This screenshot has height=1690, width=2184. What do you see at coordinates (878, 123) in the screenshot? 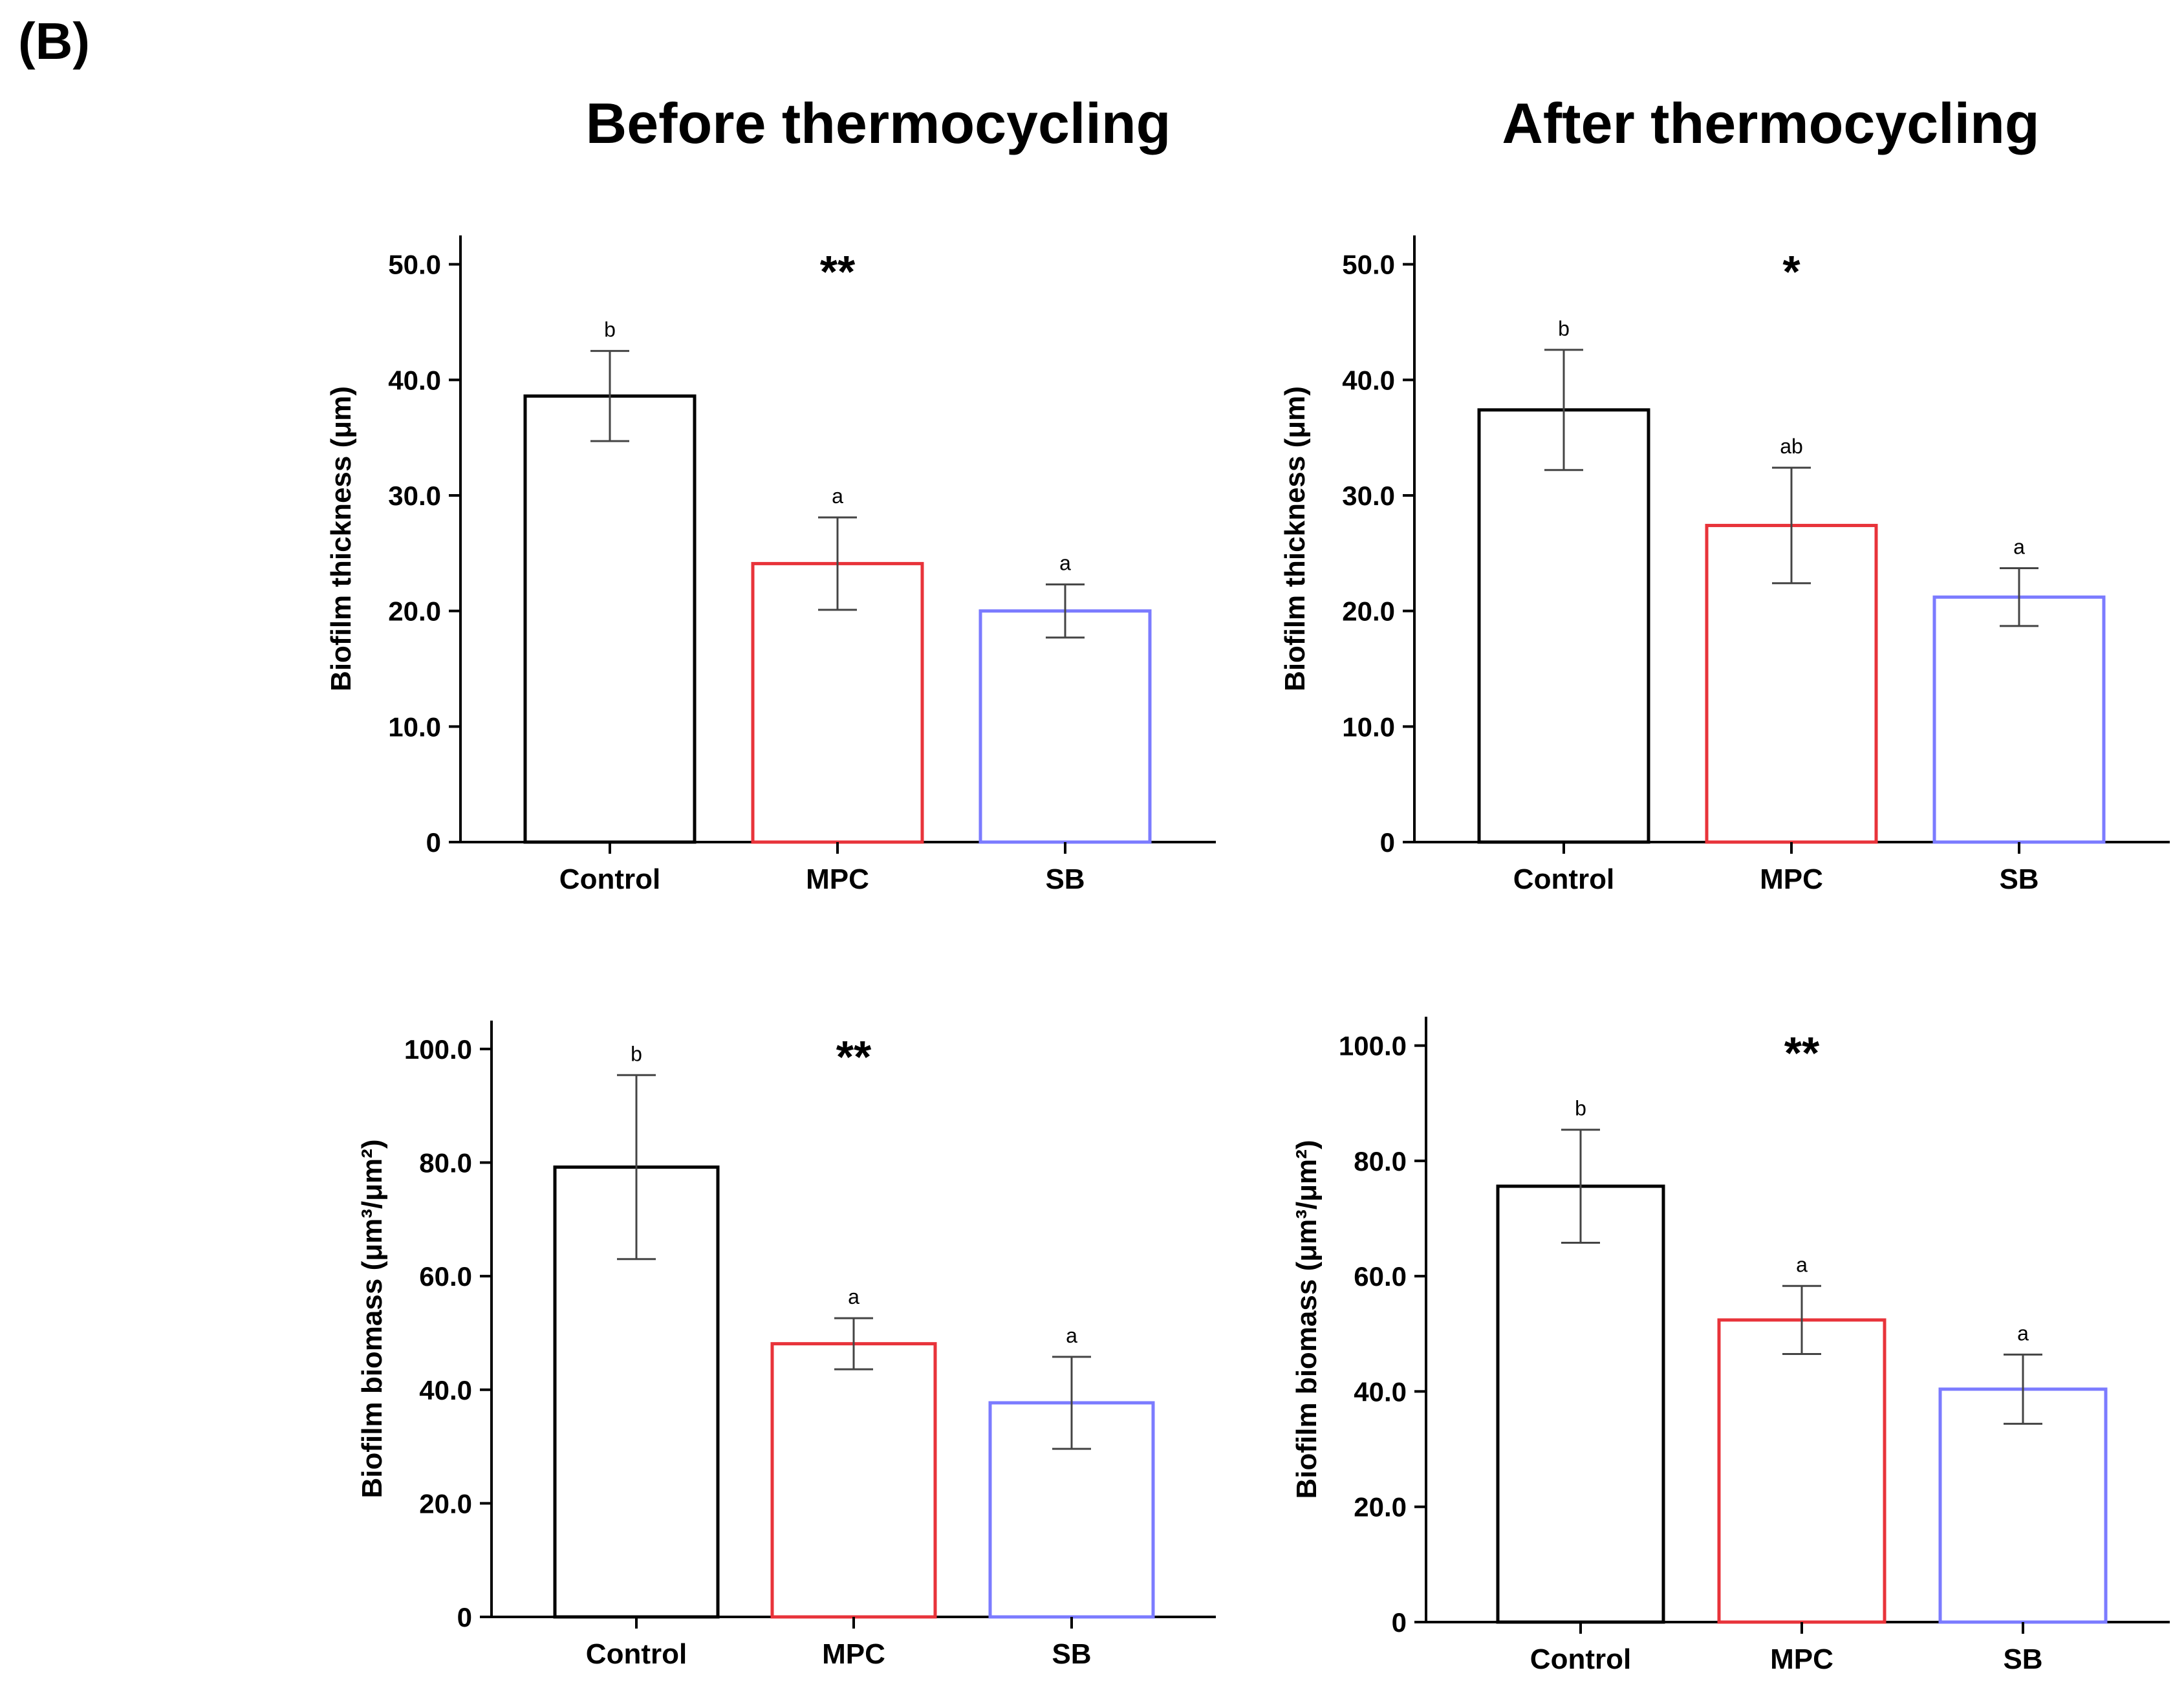
I see `column-title-before: Before thermocycling` at bounding box center [878, 123].